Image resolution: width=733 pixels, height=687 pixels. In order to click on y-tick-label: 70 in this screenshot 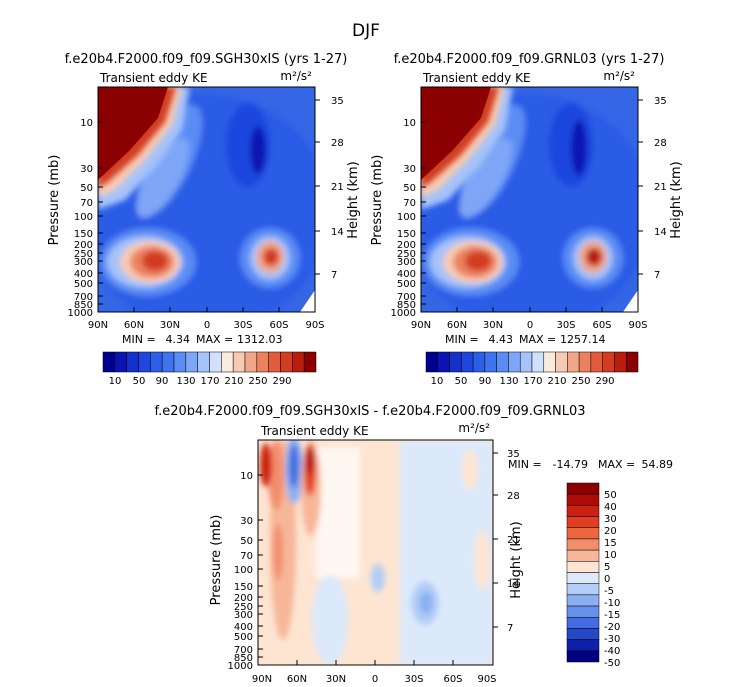, I will do `click(86, 203)`.